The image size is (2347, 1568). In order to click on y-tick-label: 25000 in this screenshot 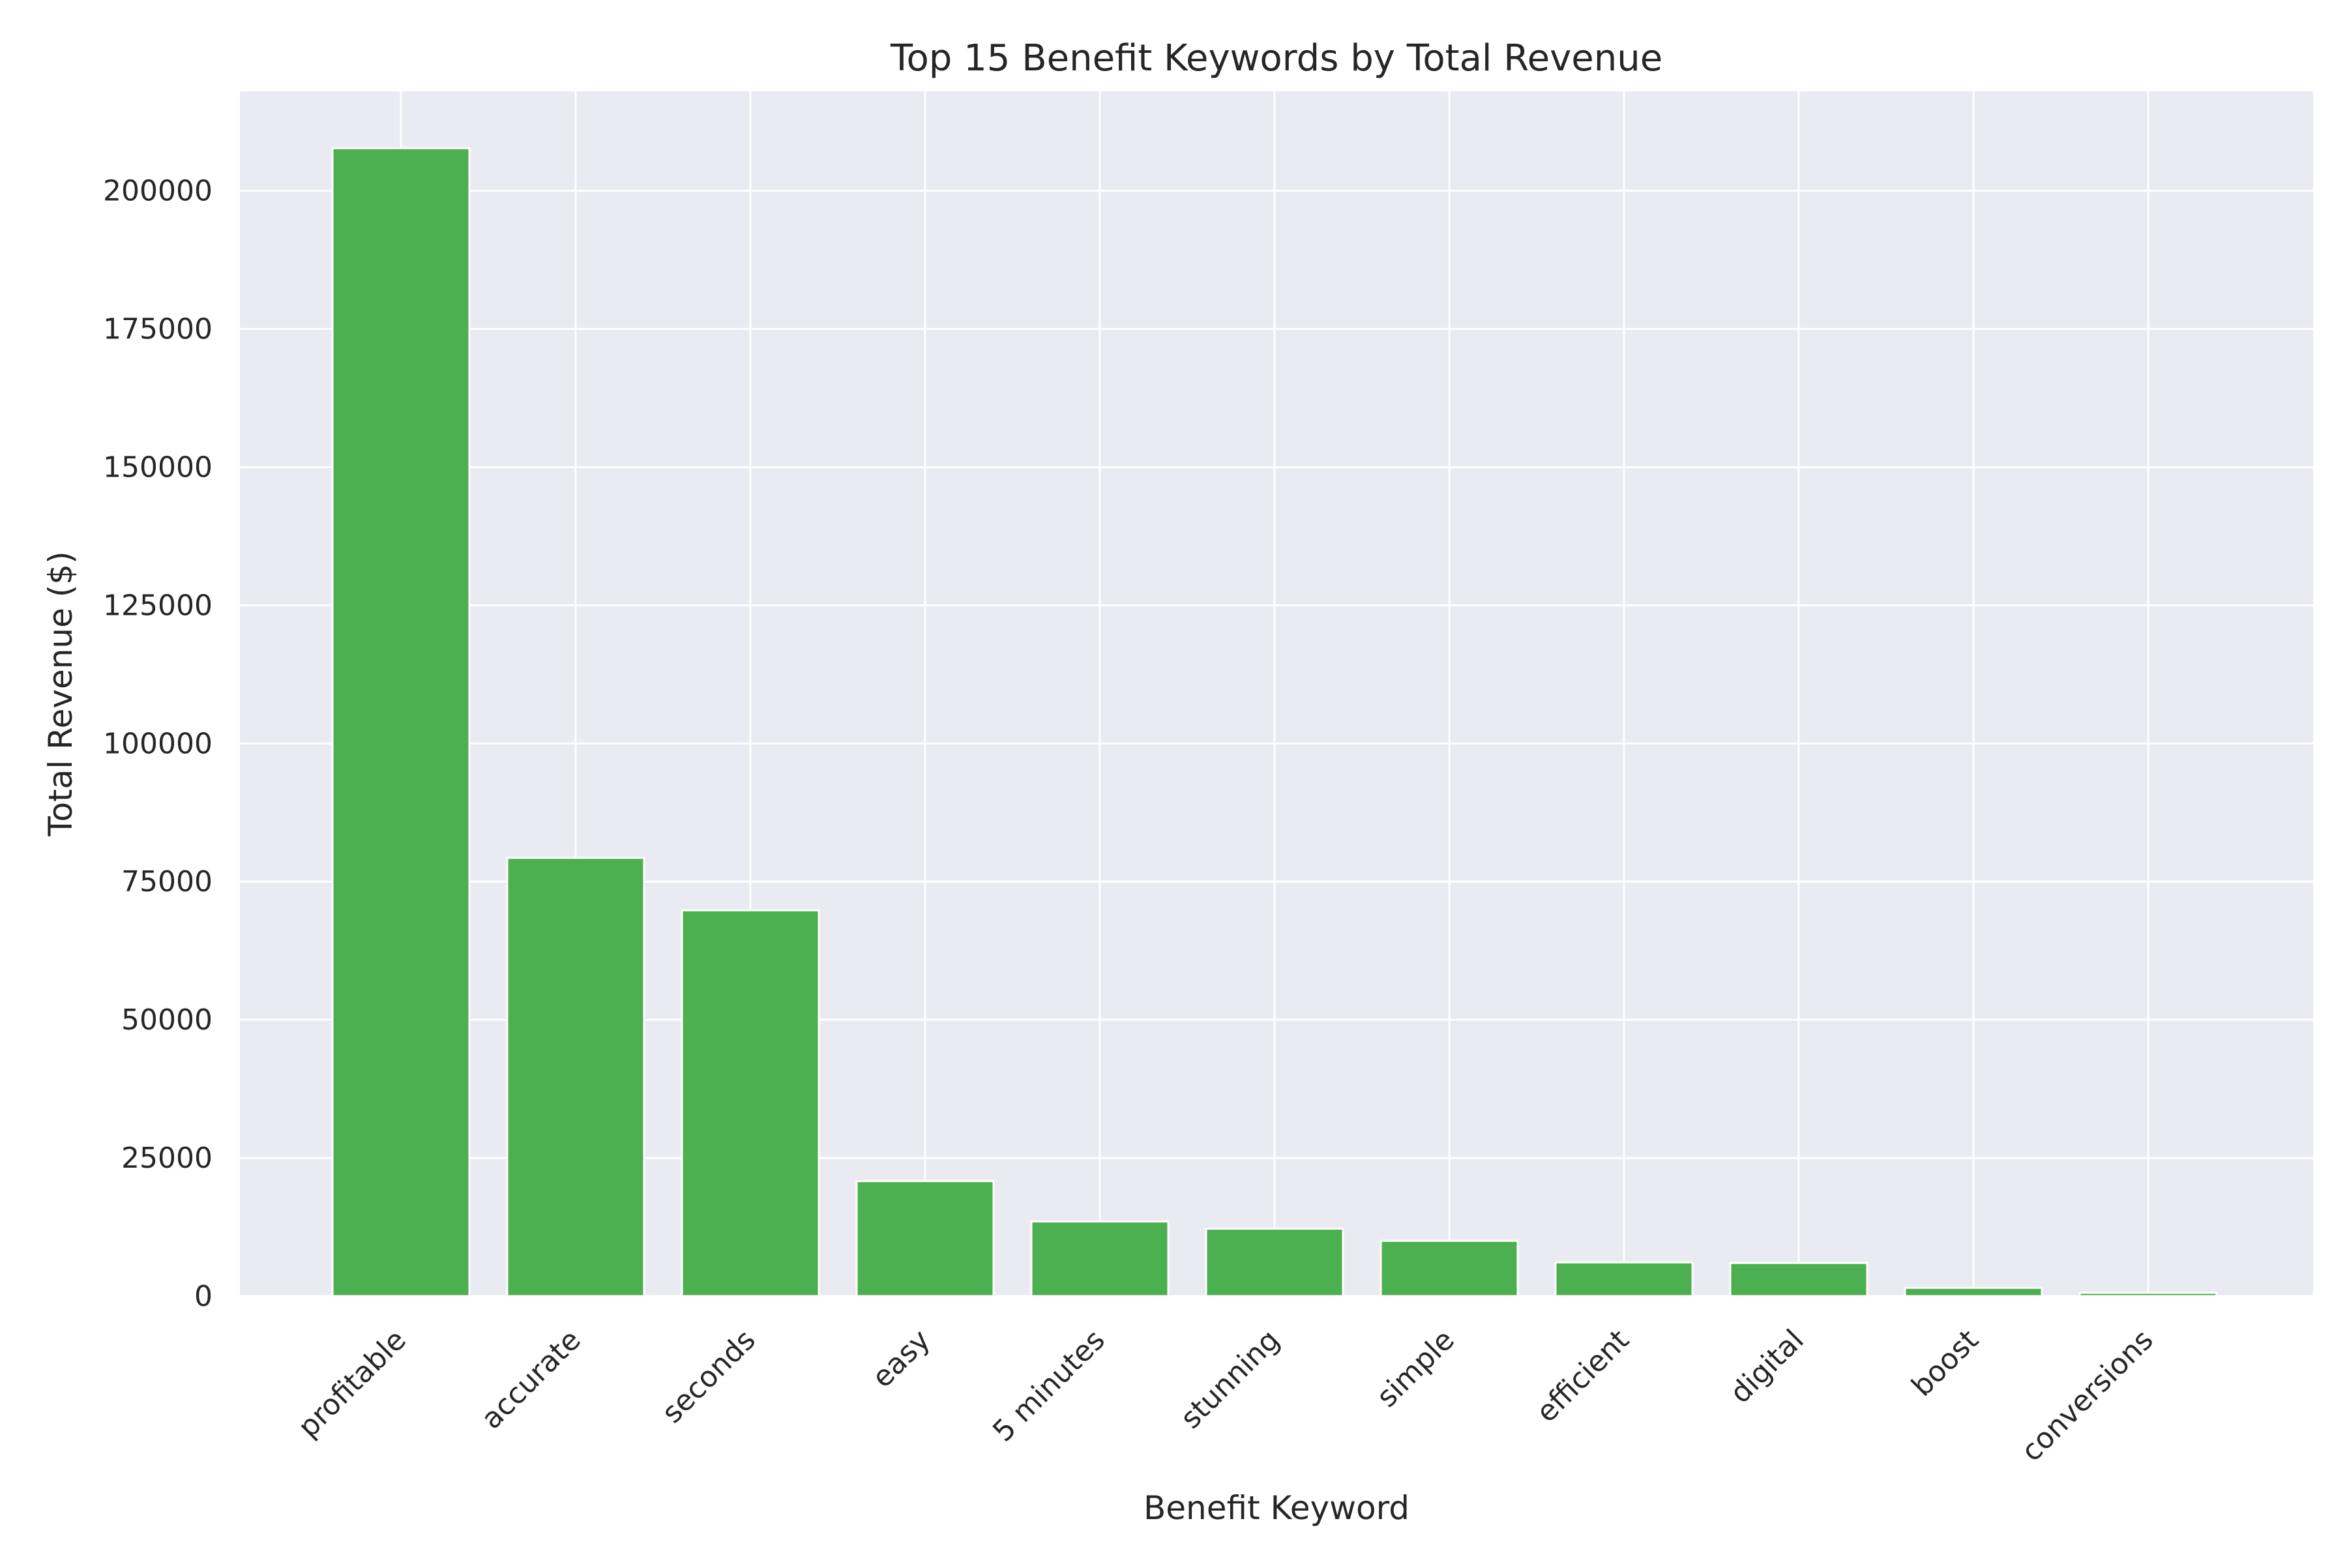, I will do `click(167, 1159)`.